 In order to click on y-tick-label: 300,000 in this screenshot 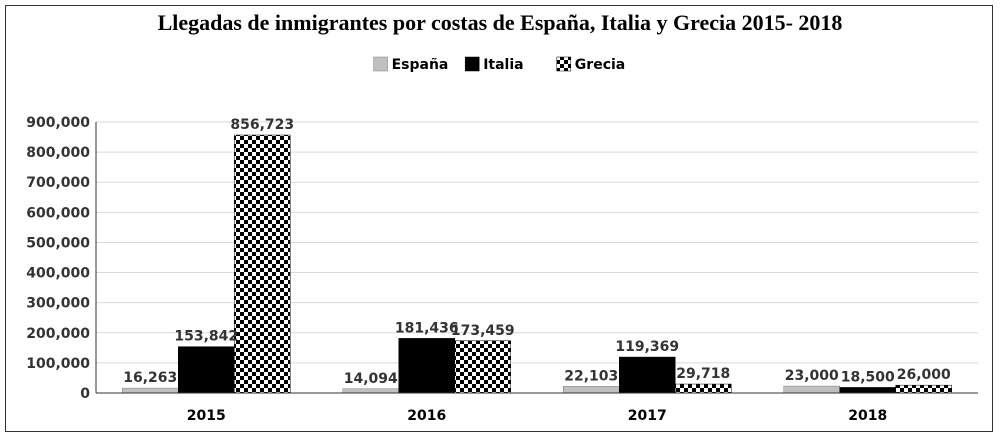, I will do `click(58, 304)`.